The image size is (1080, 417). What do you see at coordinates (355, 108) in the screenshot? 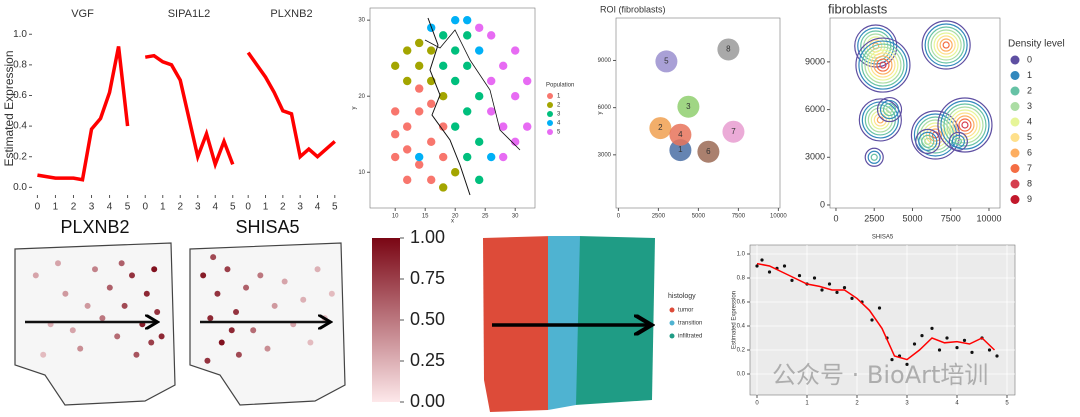
I see `y-axis-label: y` at bounding box center [355, 108].